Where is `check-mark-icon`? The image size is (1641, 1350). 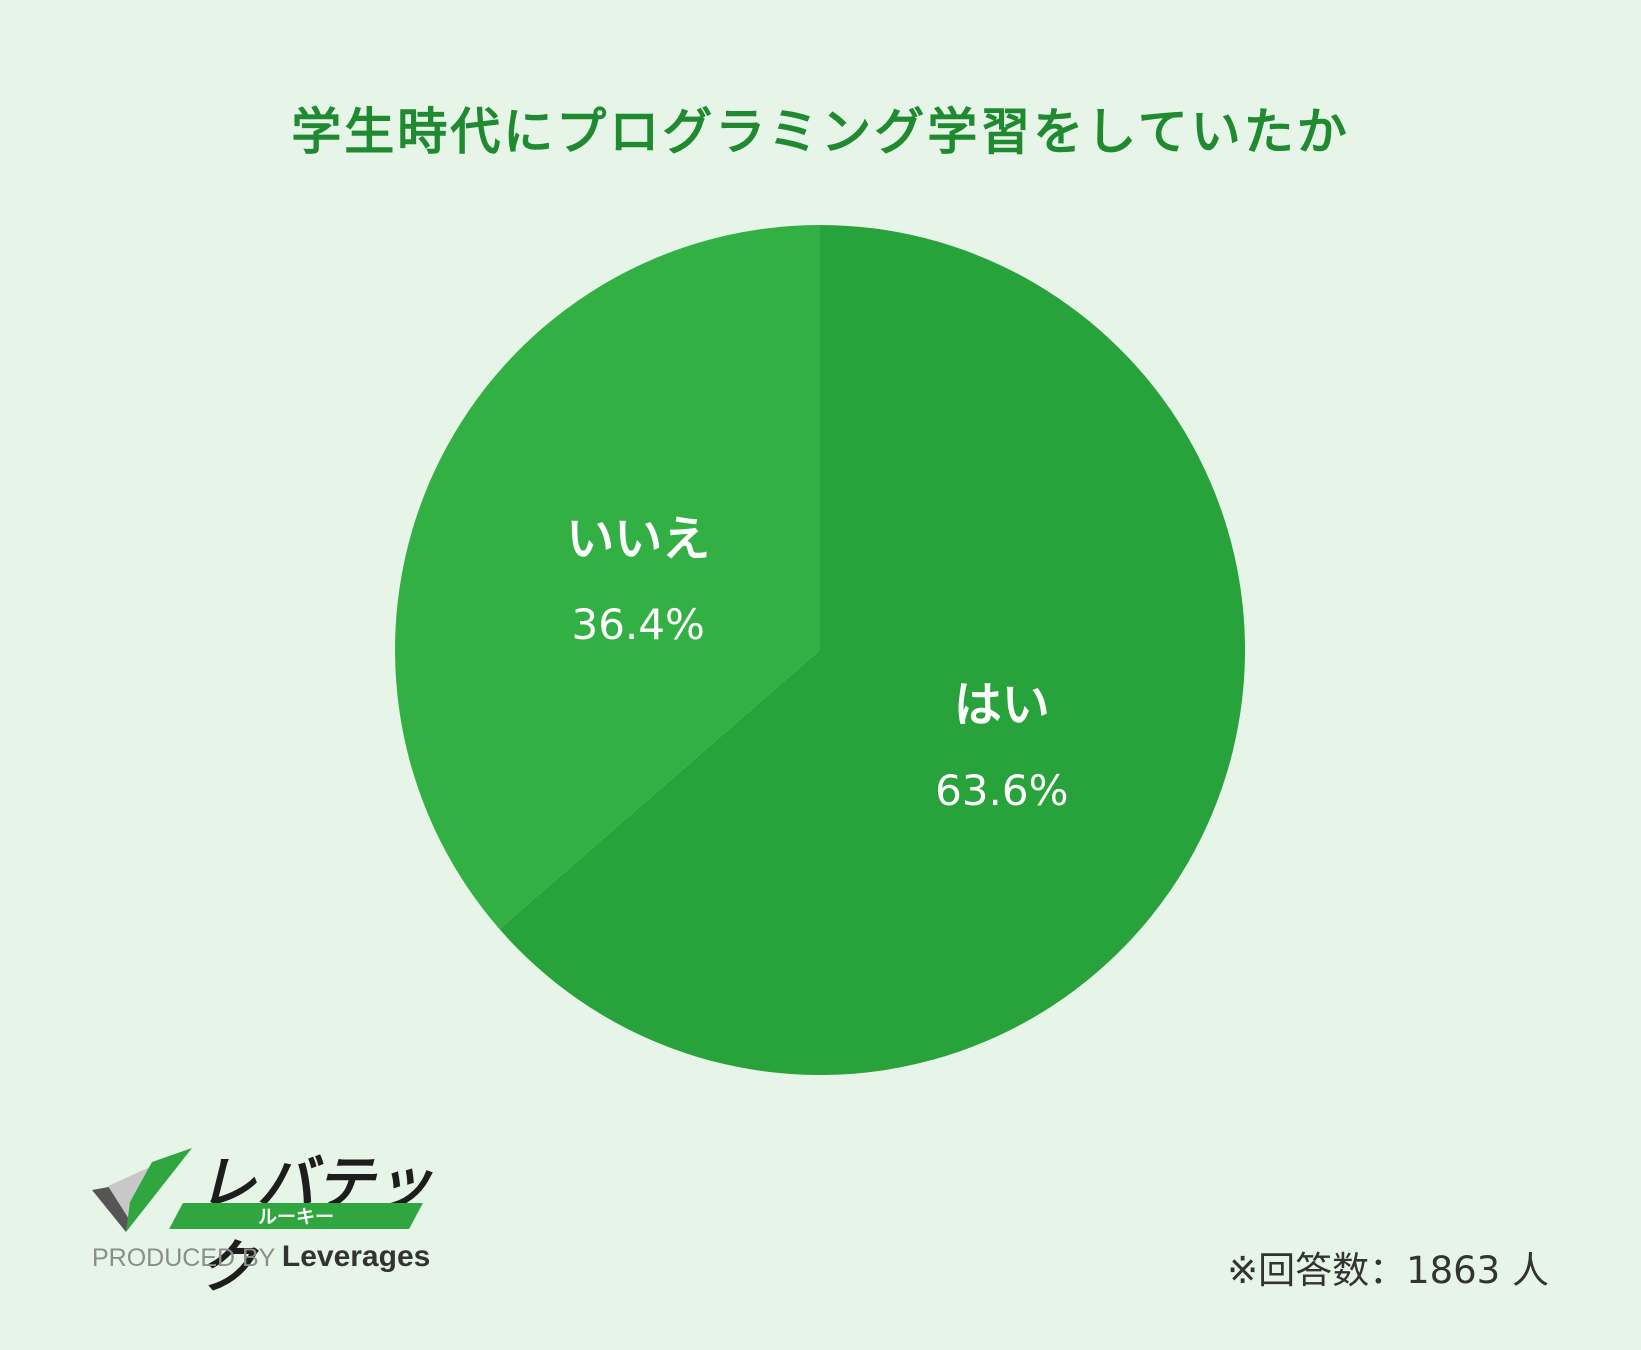
check-mark-icon is located at coordinates (142, 1190).